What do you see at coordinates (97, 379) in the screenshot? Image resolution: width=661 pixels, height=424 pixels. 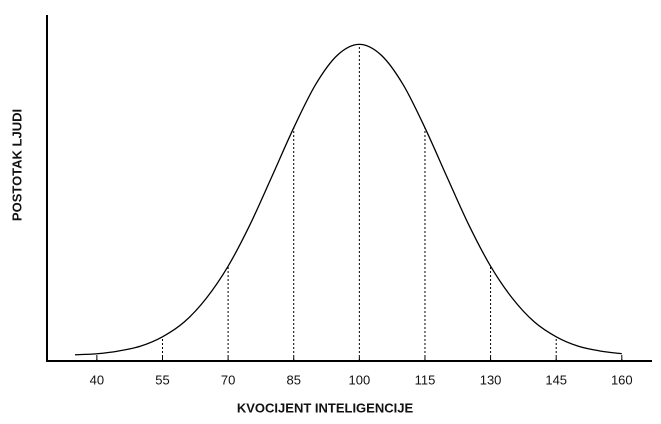 I see `x-tick-label: 40` at bounding box center [97, 379].